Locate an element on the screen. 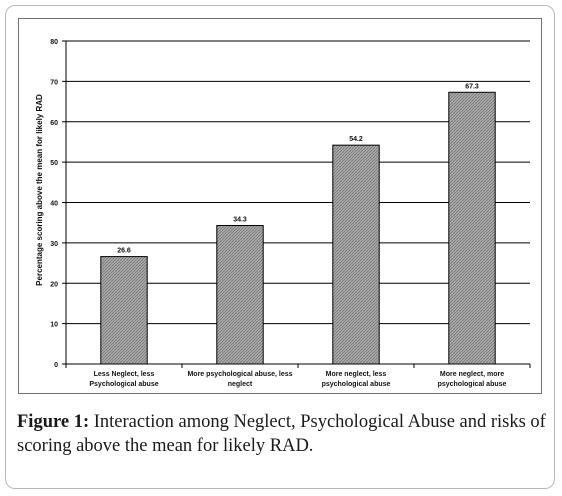 The width and height of the screenshot is (562, 496). y-tick-label: 20 is located at coordinates (54, 284).